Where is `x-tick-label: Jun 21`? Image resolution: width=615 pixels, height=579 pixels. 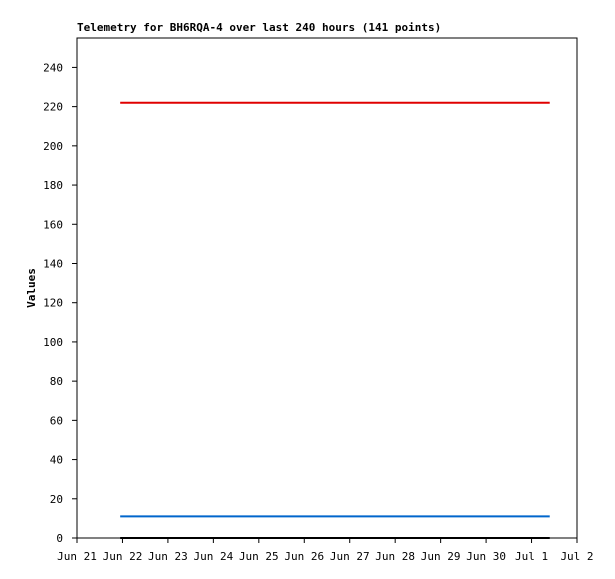
x-tick-label: Jun 21 is located at coordinates (77, 556).